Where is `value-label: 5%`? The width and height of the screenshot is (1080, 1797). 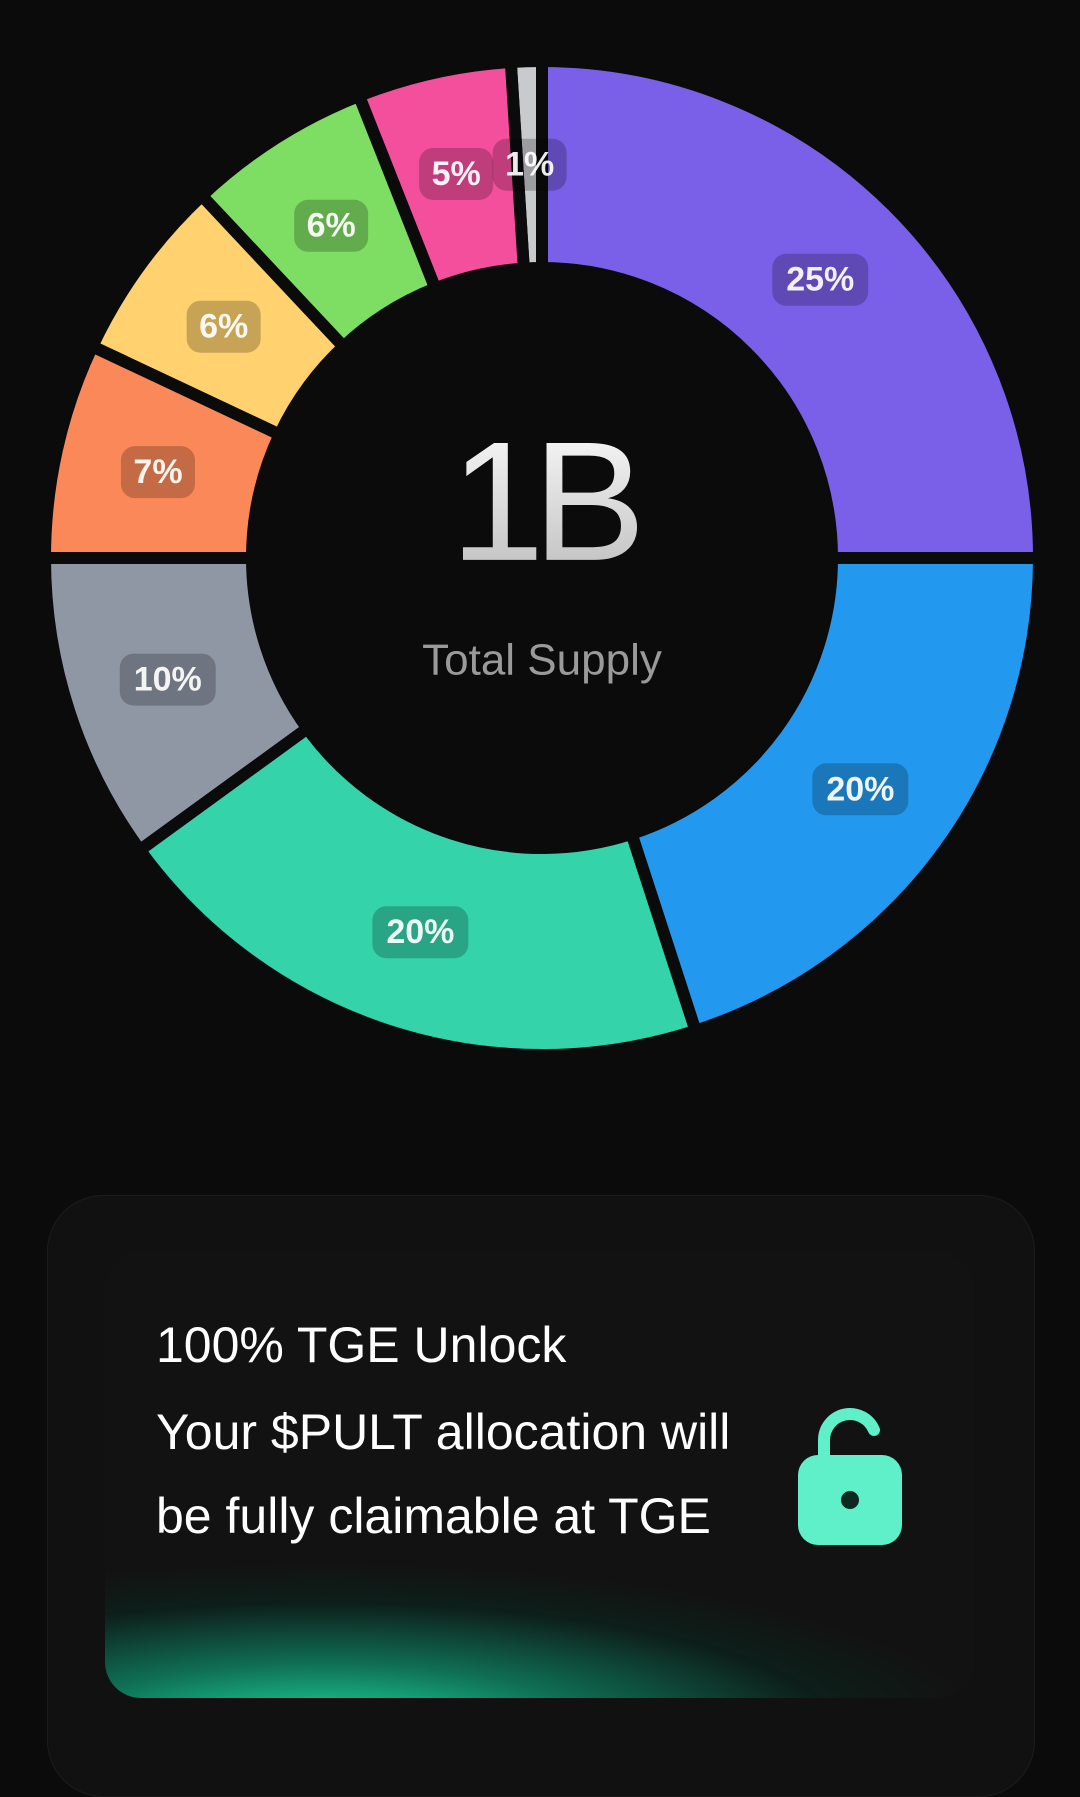 value-label: 5% is located at coordinates (456, 174).